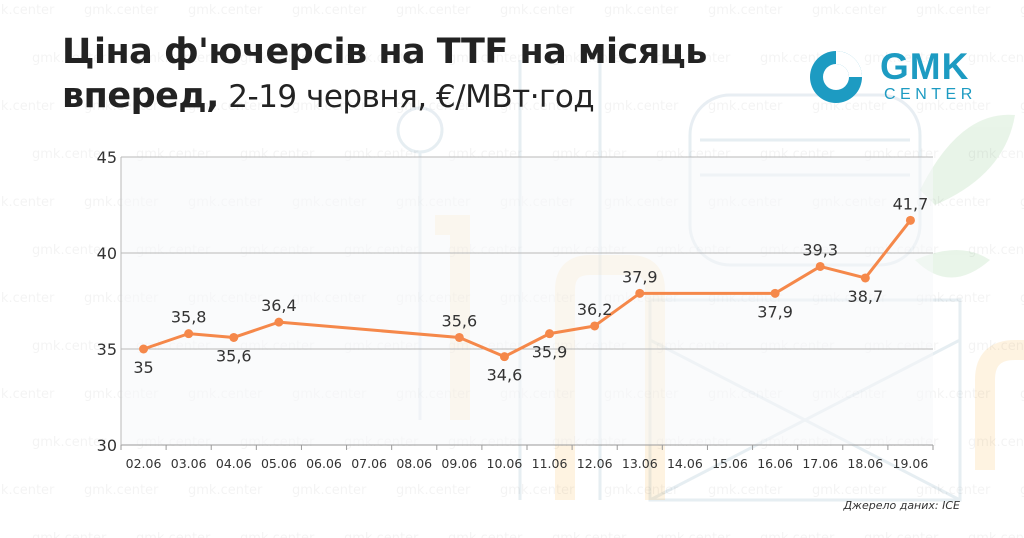 This screenshot has height=538, width=1024. What do you see at coordinates (279, 463) in the screenshot?
I see `x-tick-label: 05.06` at bounding box center [279, 463].